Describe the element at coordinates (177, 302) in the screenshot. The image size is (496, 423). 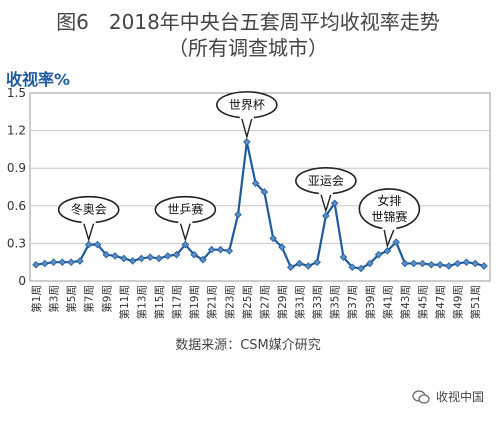
I see `x-tick-label: 第17周` at that location.